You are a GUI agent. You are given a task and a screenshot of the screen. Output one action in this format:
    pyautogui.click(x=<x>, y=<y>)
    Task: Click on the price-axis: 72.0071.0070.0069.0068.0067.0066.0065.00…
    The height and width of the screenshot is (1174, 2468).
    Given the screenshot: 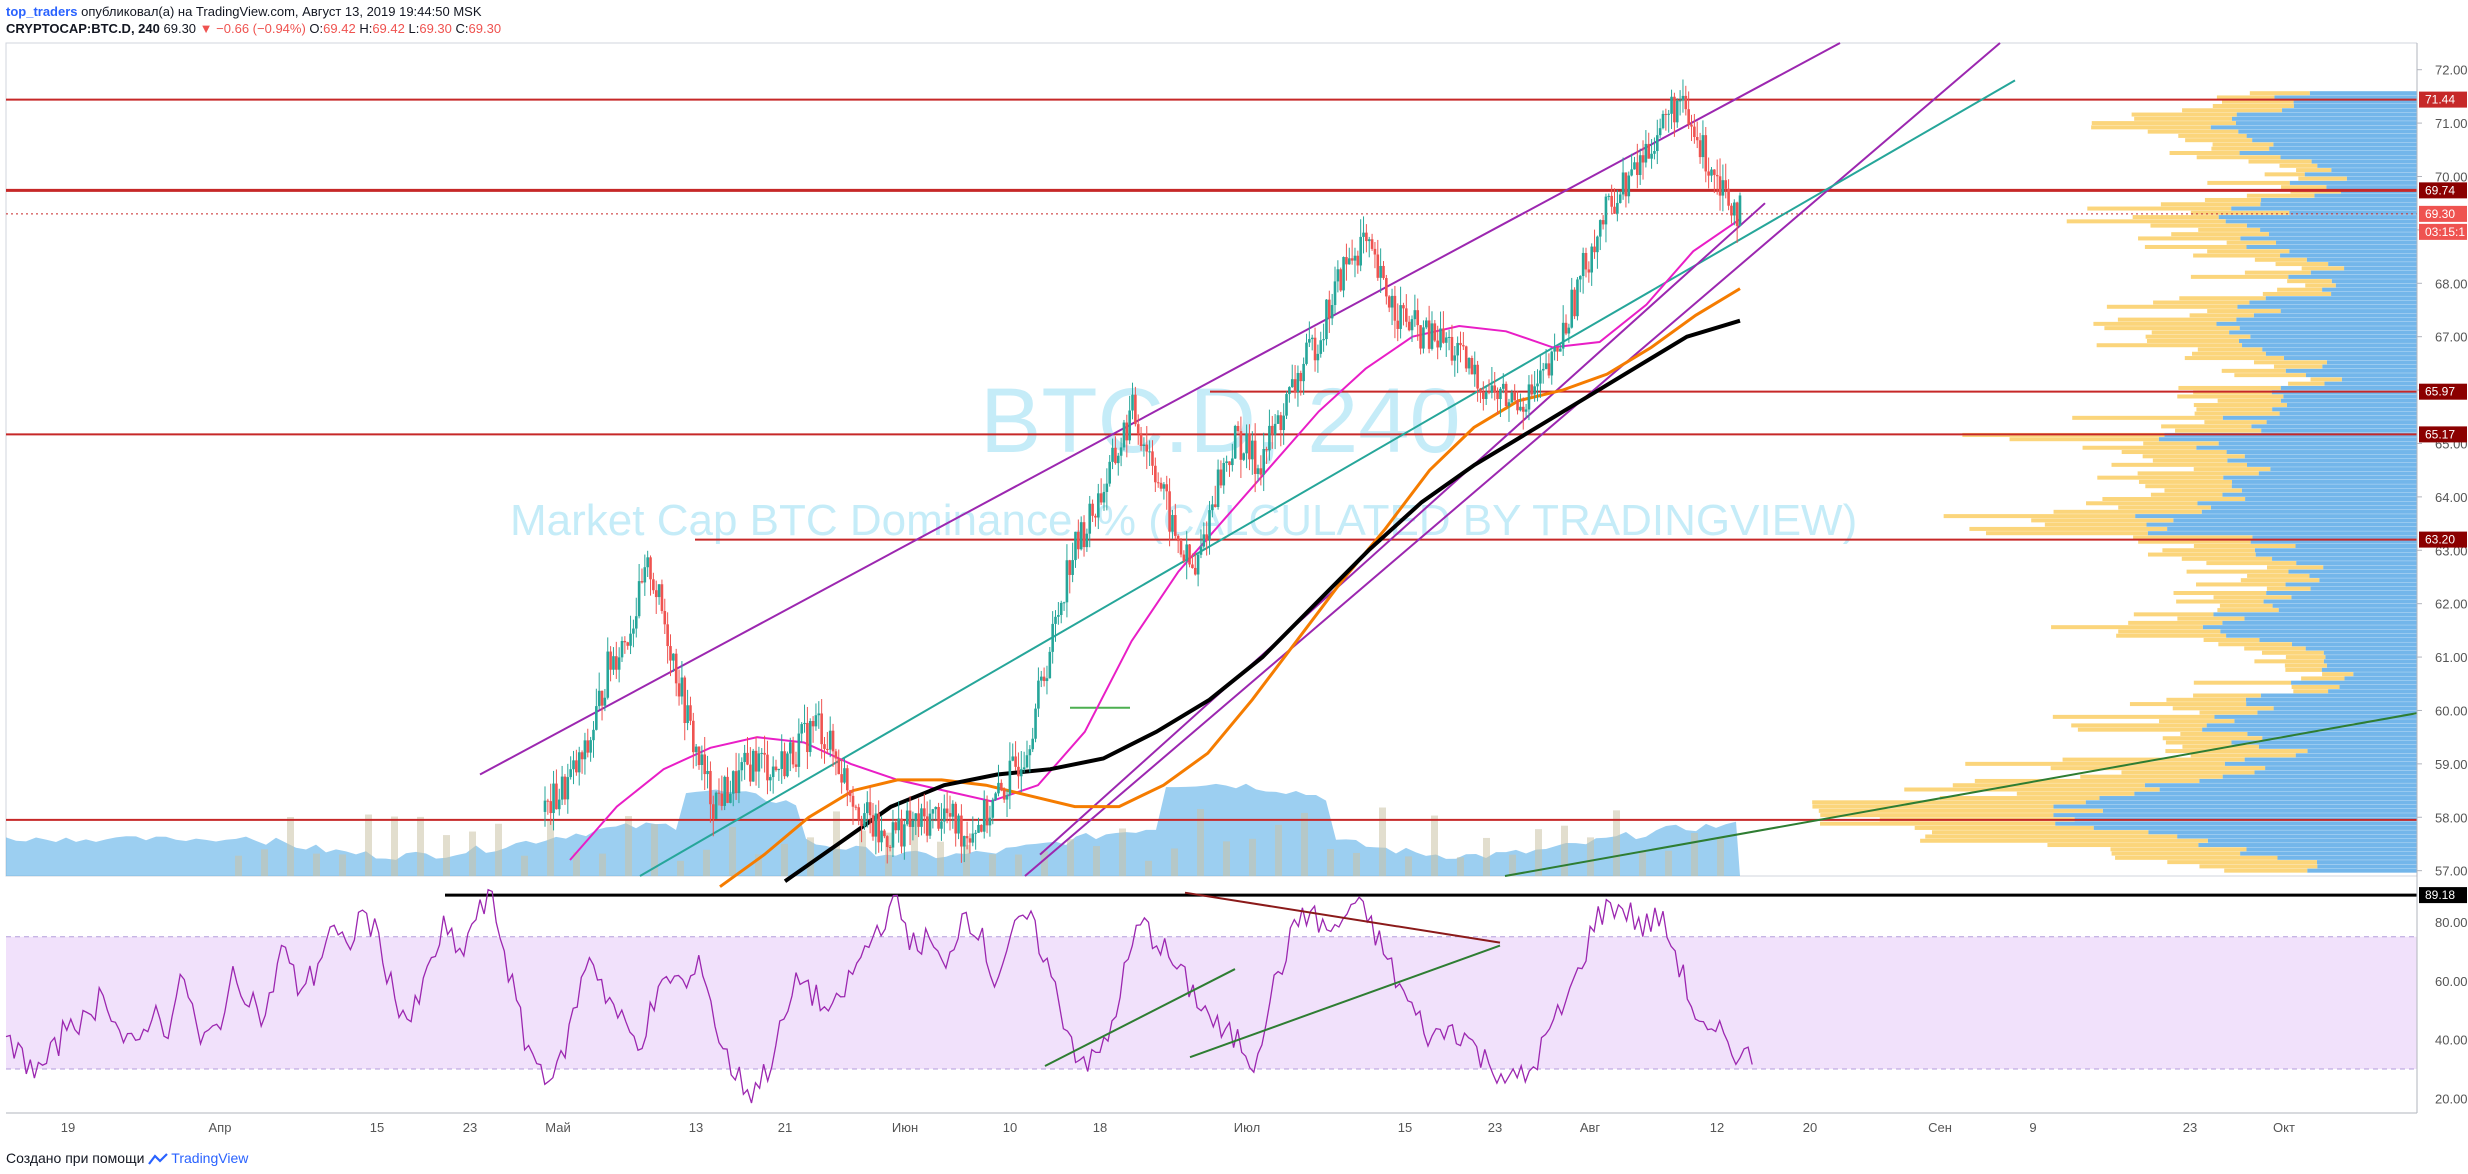 What is the action you would take?
    pyautogui.click(x=2442, y=587)
    